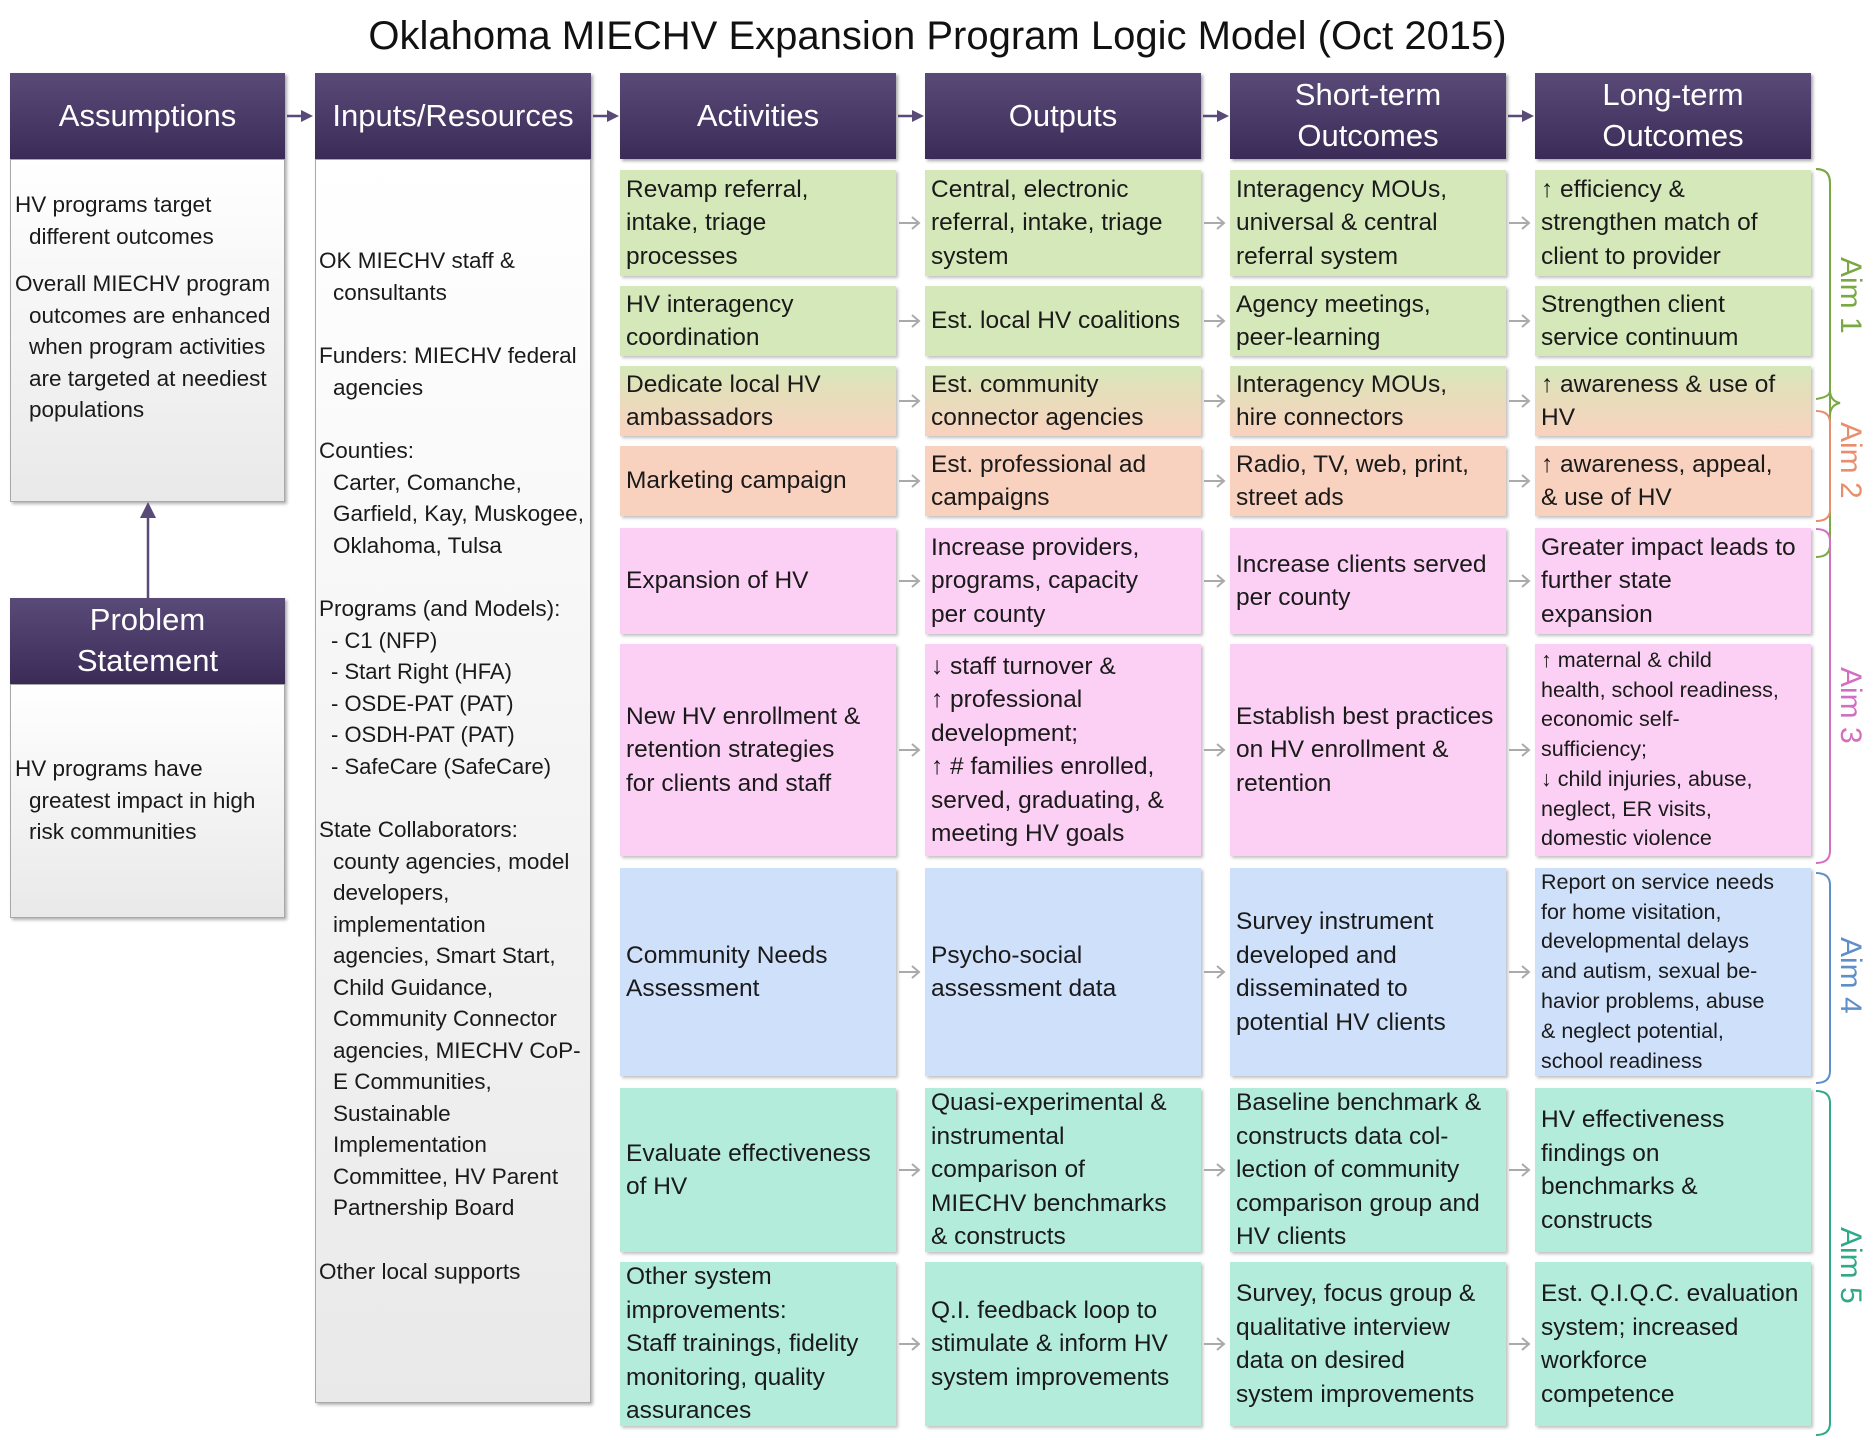 This screenshot has height=1440, width=1875. What do you see at coordinates (1850, 1265) in the screenshot?
I see `aim-5-label: Aim 5` at bounding box center [1850, 1265].